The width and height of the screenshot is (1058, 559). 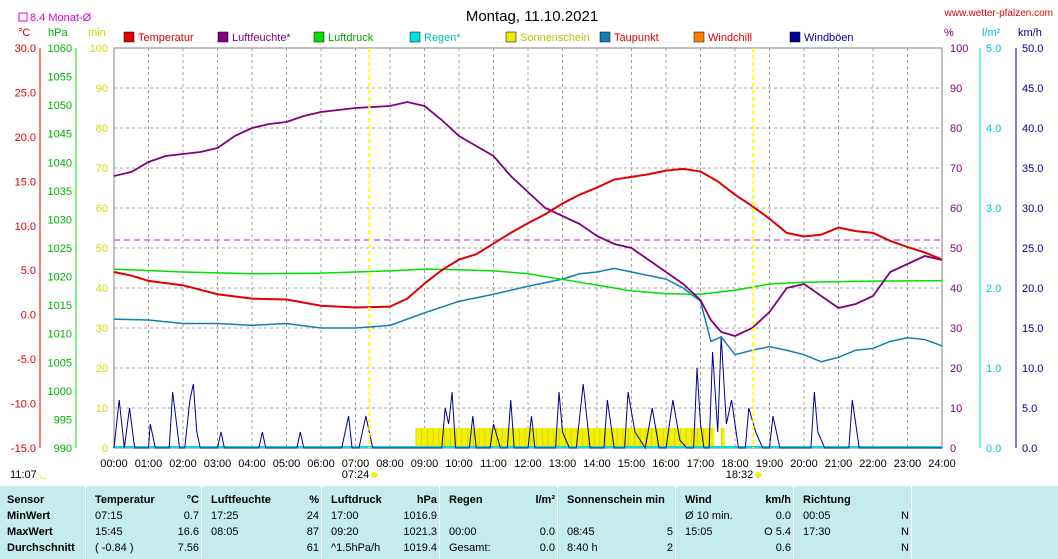 I want to click on table-cell-value: 0.6, so click(x=783, y=548).